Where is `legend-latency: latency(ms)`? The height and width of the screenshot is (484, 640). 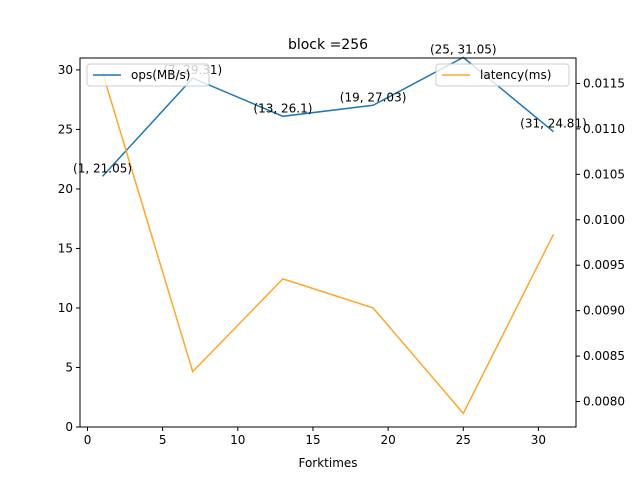 legend-latency: latency(ms) is located at coordinates (502, 75).